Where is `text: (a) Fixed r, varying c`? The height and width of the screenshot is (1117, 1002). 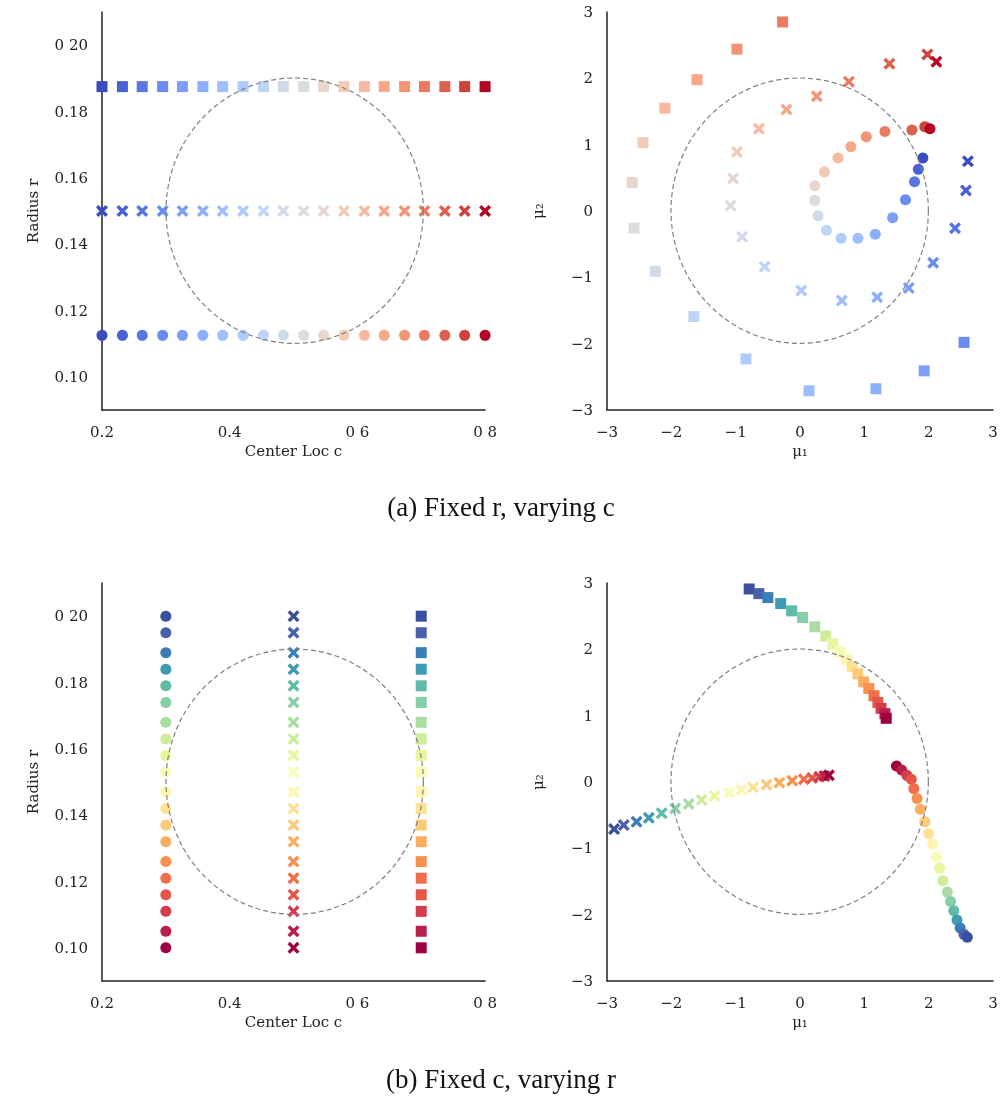
text: (a) Fixed r, varying c is located at coordinates (501, 507).